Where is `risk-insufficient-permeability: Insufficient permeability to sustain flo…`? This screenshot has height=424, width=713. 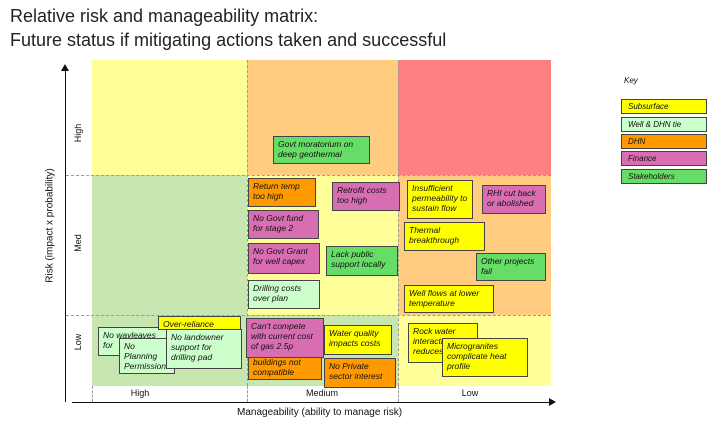
risk-insufficient-permeability: Insufficient permeability to sustain flo… is located at coordinates (440, 199).